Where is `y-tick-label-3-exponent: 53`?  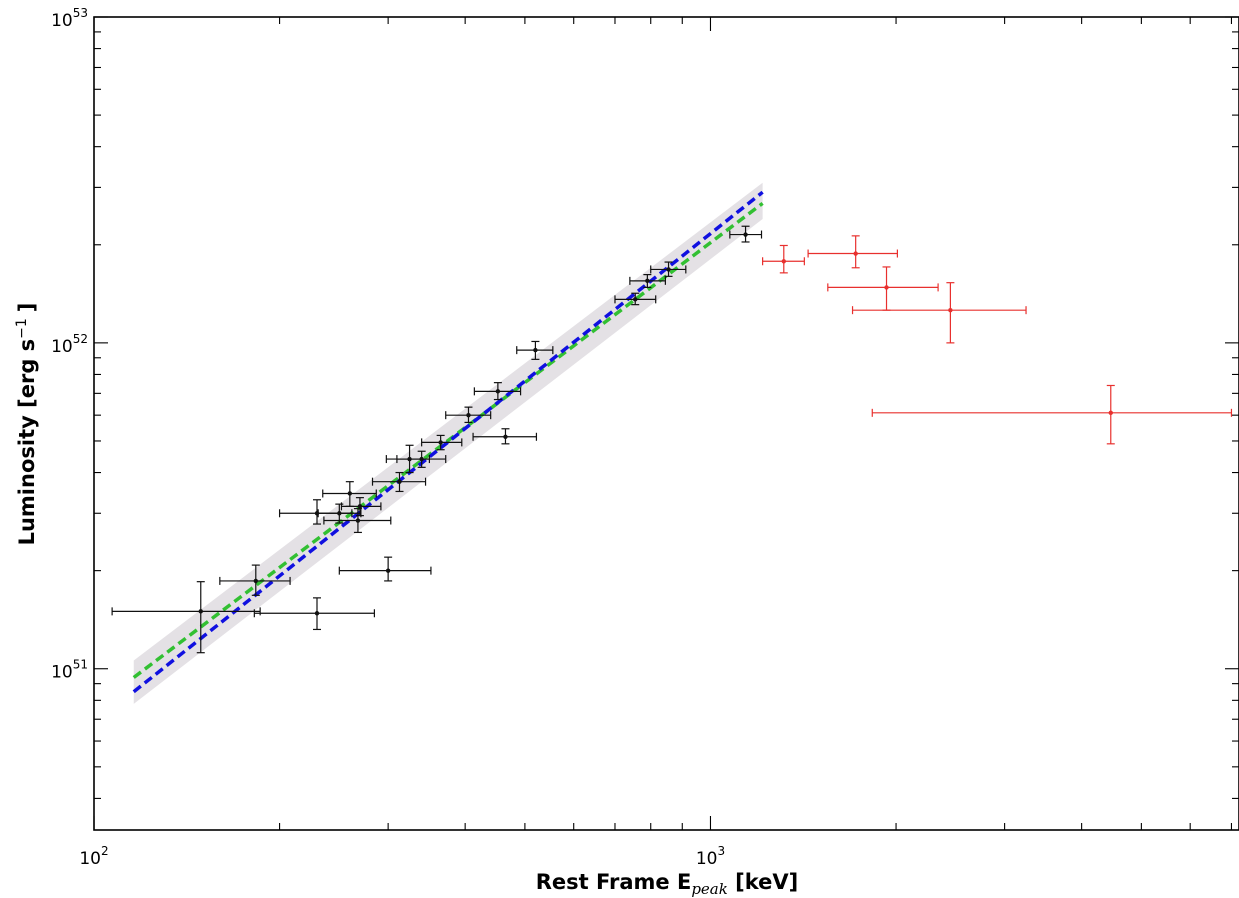 y-tick-label-3-exponent: 53 is located at coordinates (80, 13).